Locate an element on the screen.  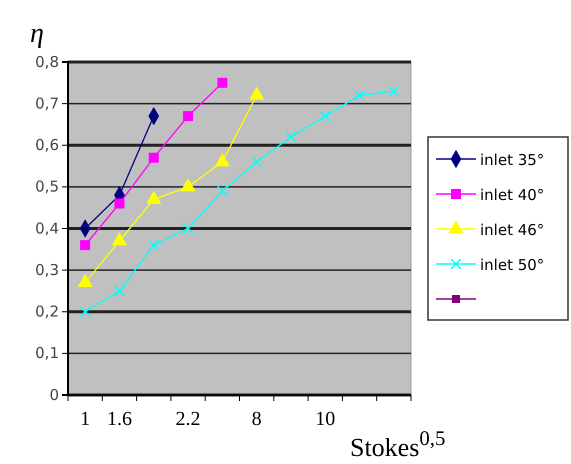
x-tick-label: 1.6 is located at coordinates (119, 419).